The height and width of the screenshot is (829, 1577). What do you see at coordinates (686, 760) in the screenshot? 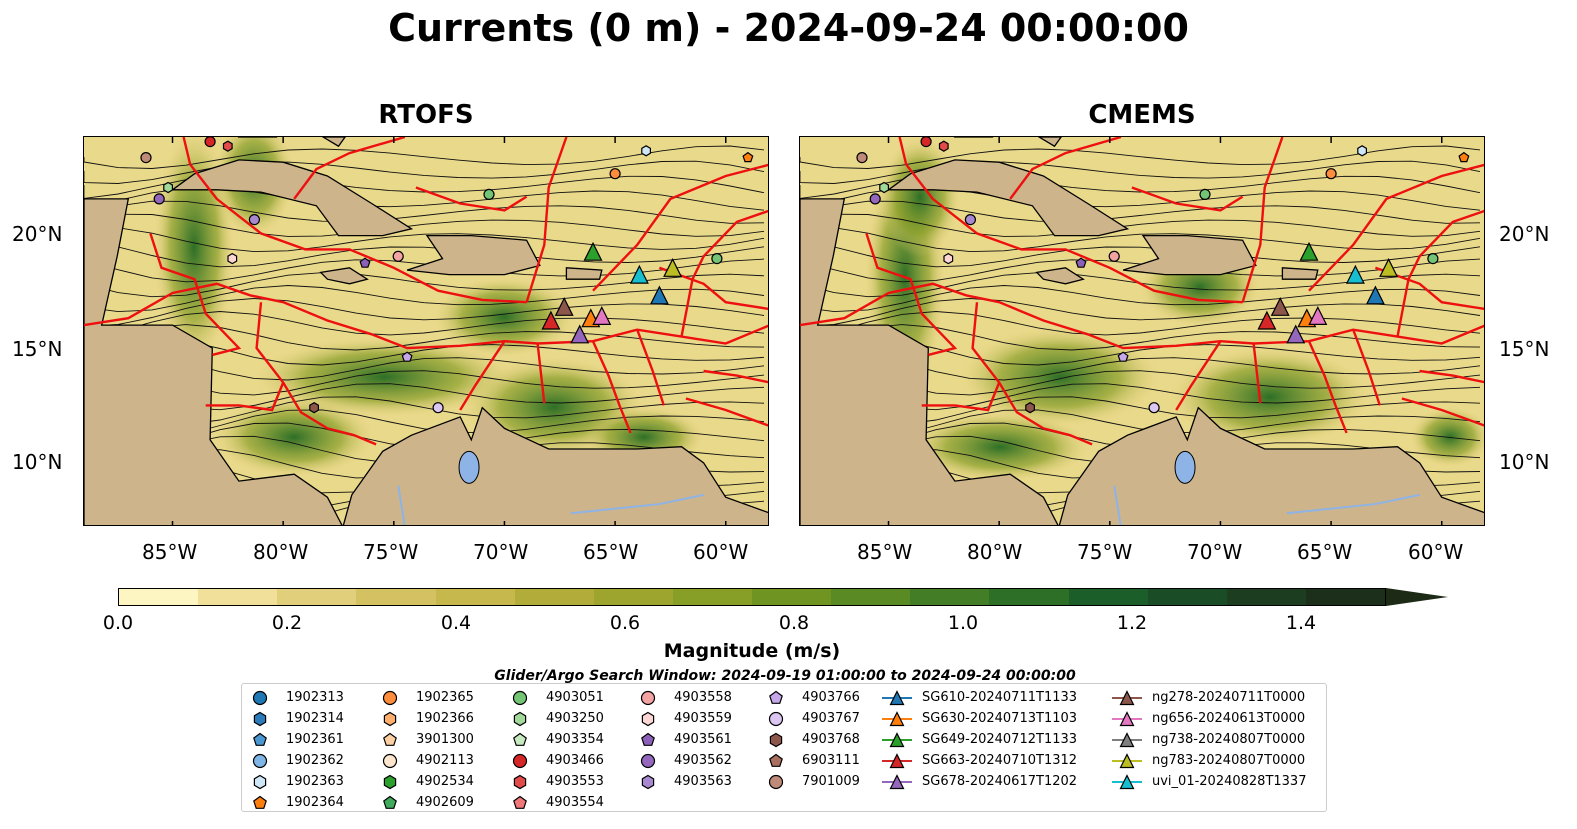
I see `legend-entry: 4903562` at bounding box center [686, 760].